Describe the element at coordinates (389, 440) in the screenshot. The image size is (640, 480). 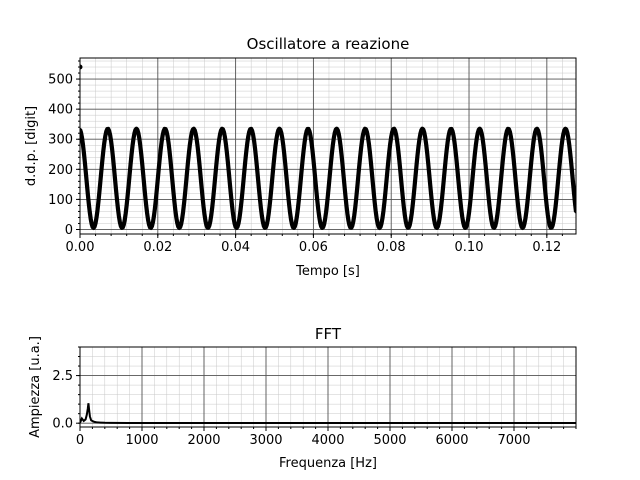
I see `fft-x-tick-label: 5000` at that location.